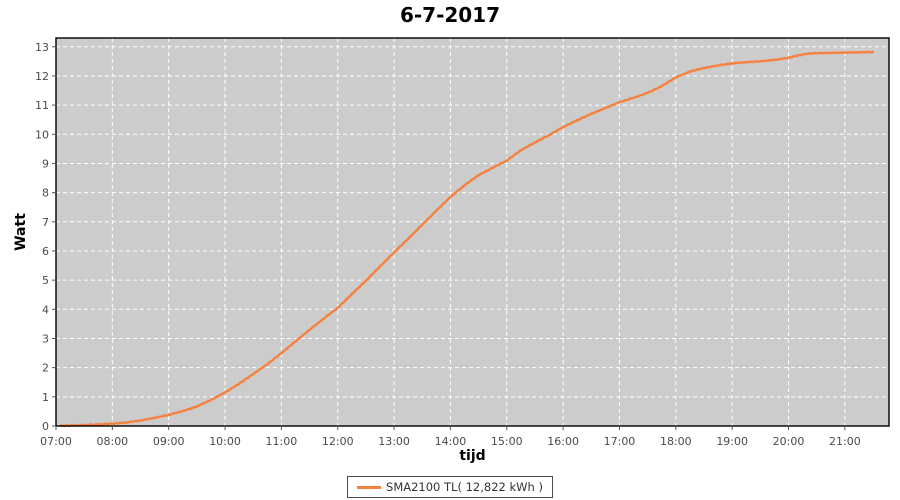 This screenshot has width=900, height=500. Describe the element at coordinates (45, 426) in the screenshot. I see `y-tick-label: 0` at that location.